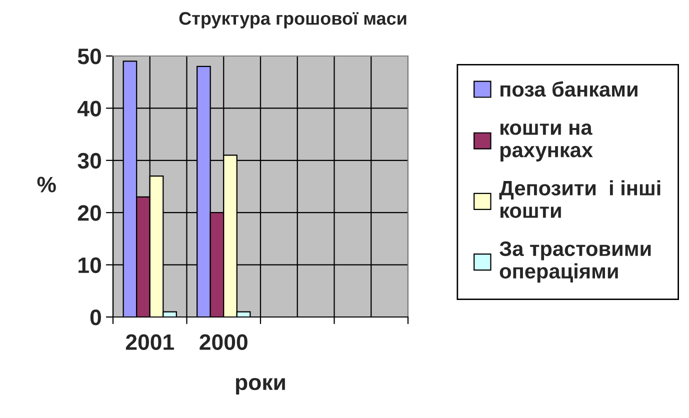 The image size is (689, 418). What do you see at coordinates (46, 184) in the screenshot?
I see `y-axis-title: %` at bounding box center [46, 184].